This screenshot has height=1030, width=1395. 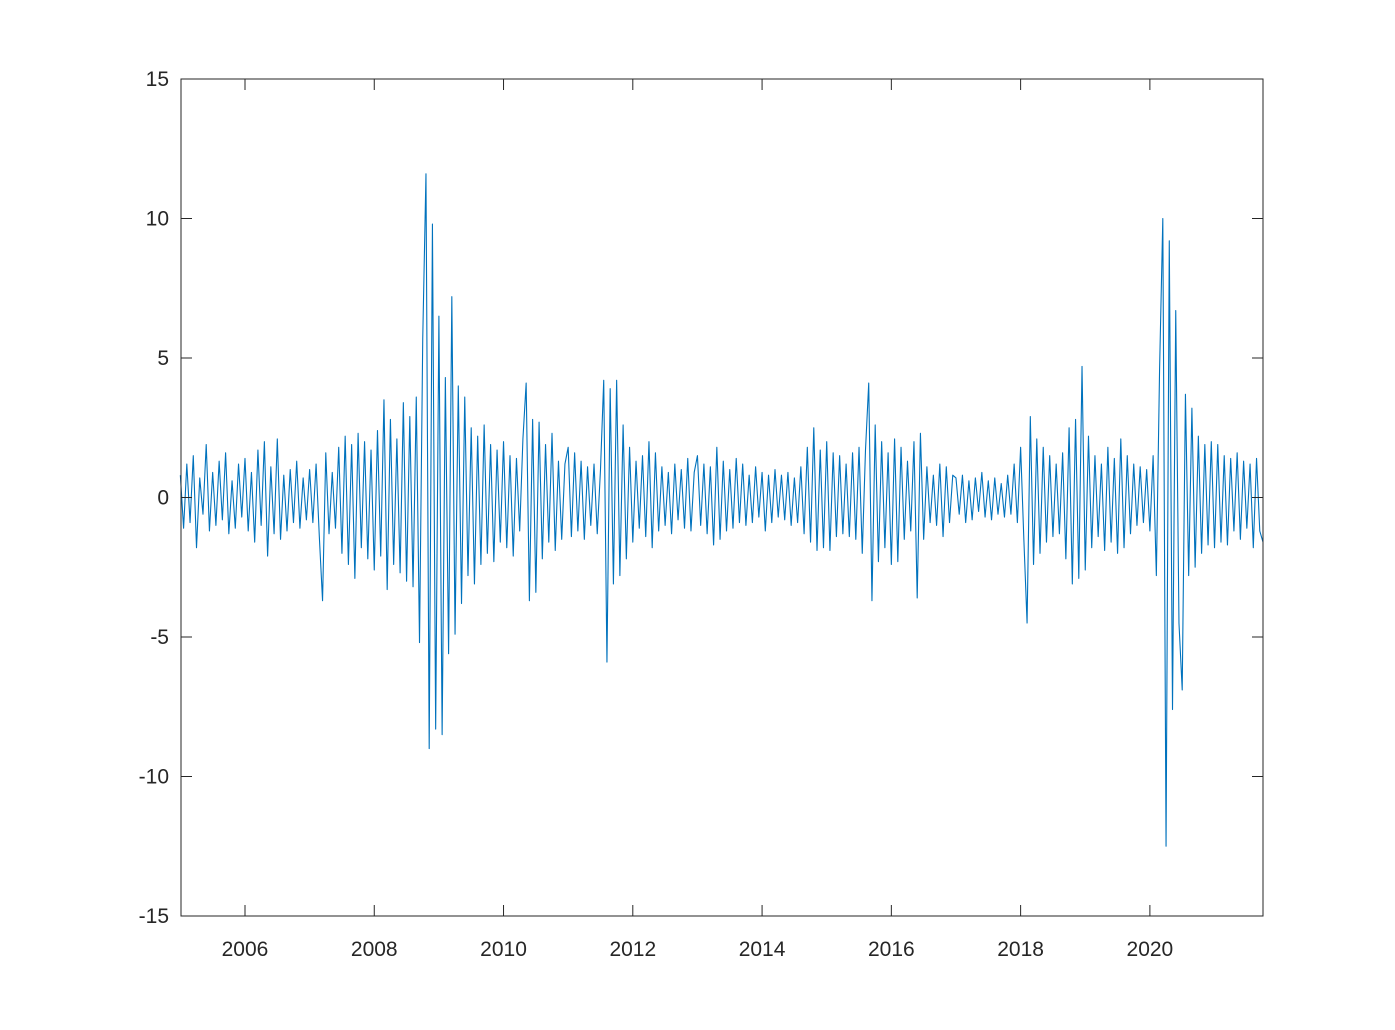 I want to click on x-tick-label: 2010, so click(x=503, y=949).